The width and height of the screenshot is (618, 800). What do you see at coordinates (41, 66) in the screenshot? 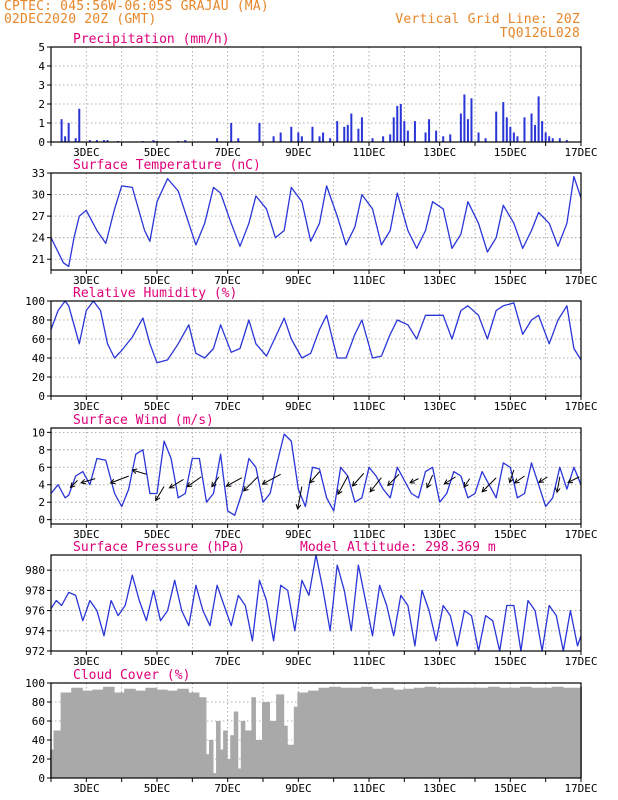
I see `y-tick-label: 4` at bounding box center [41, 66].